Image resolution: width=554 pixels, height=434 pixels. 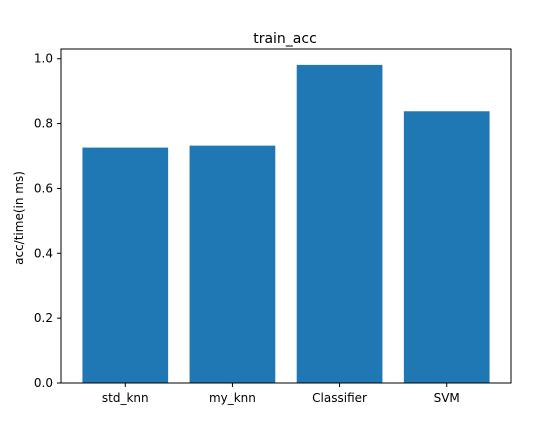 What do you see at coordinates (43, 188) in the screenshot?
I see `y-tick-label: 0.6` at bounding box center [43, 188].